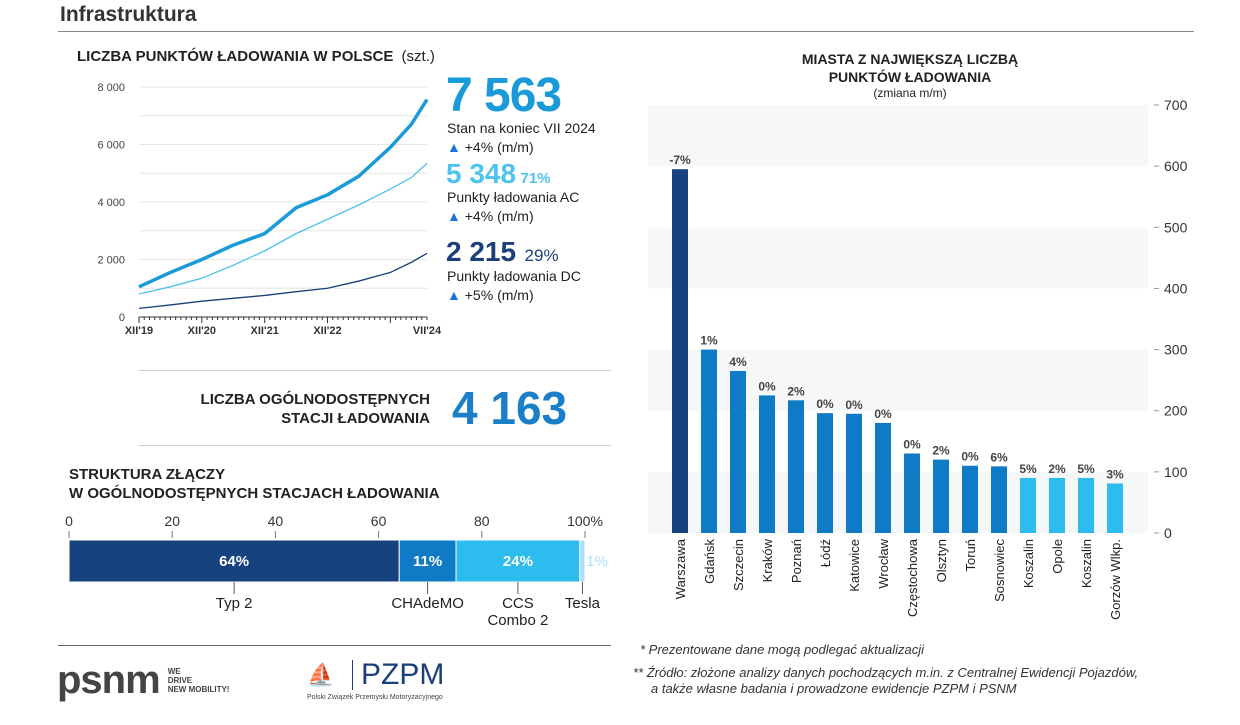  I want to click on bar-label: 1%, so click(709, 341).